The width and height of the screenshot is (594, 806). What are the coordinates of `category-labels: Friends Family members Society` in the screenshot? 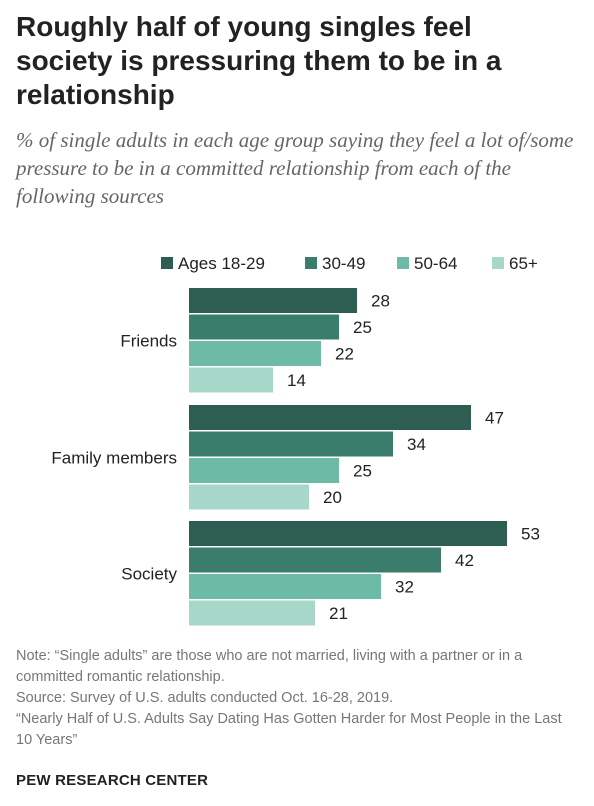 It's located at (114, 457).